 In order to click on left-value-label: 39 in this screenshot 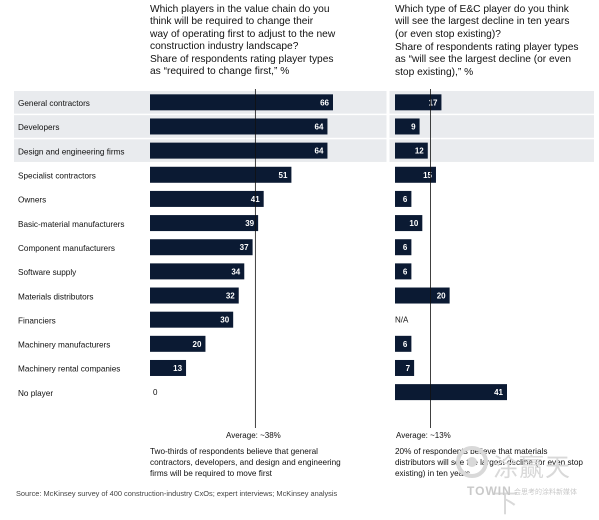, I will do `click(249, 223)`.